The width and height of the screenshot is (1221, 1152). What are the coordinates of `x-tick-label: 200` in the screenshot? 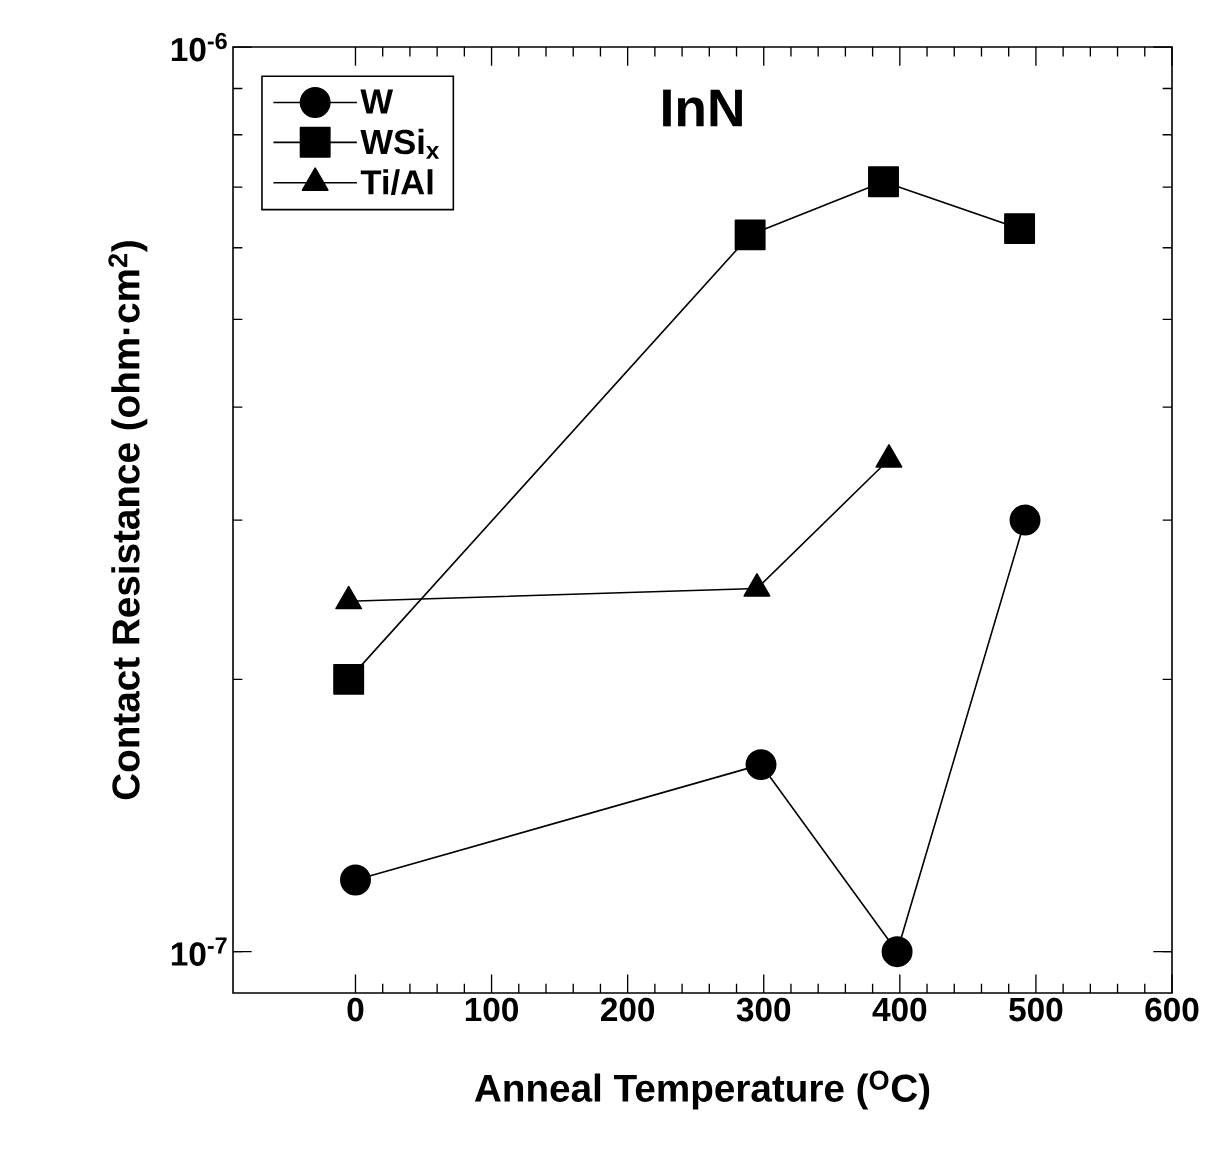 It's located at (628, 1009).